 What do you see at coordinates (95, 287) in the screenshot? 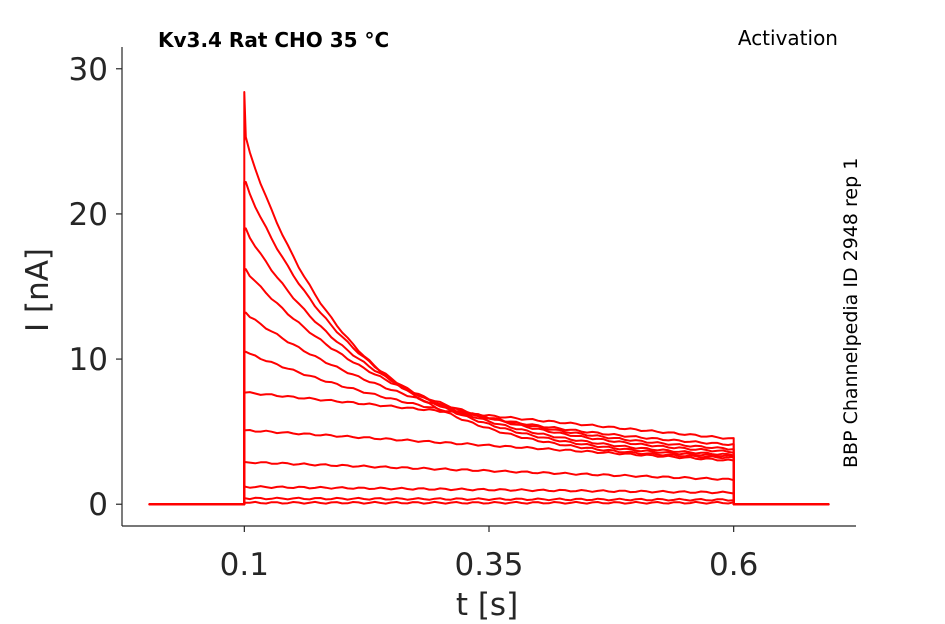
I see `y-tick-group: 0 10 20 30` at bounding box center [95, 287].